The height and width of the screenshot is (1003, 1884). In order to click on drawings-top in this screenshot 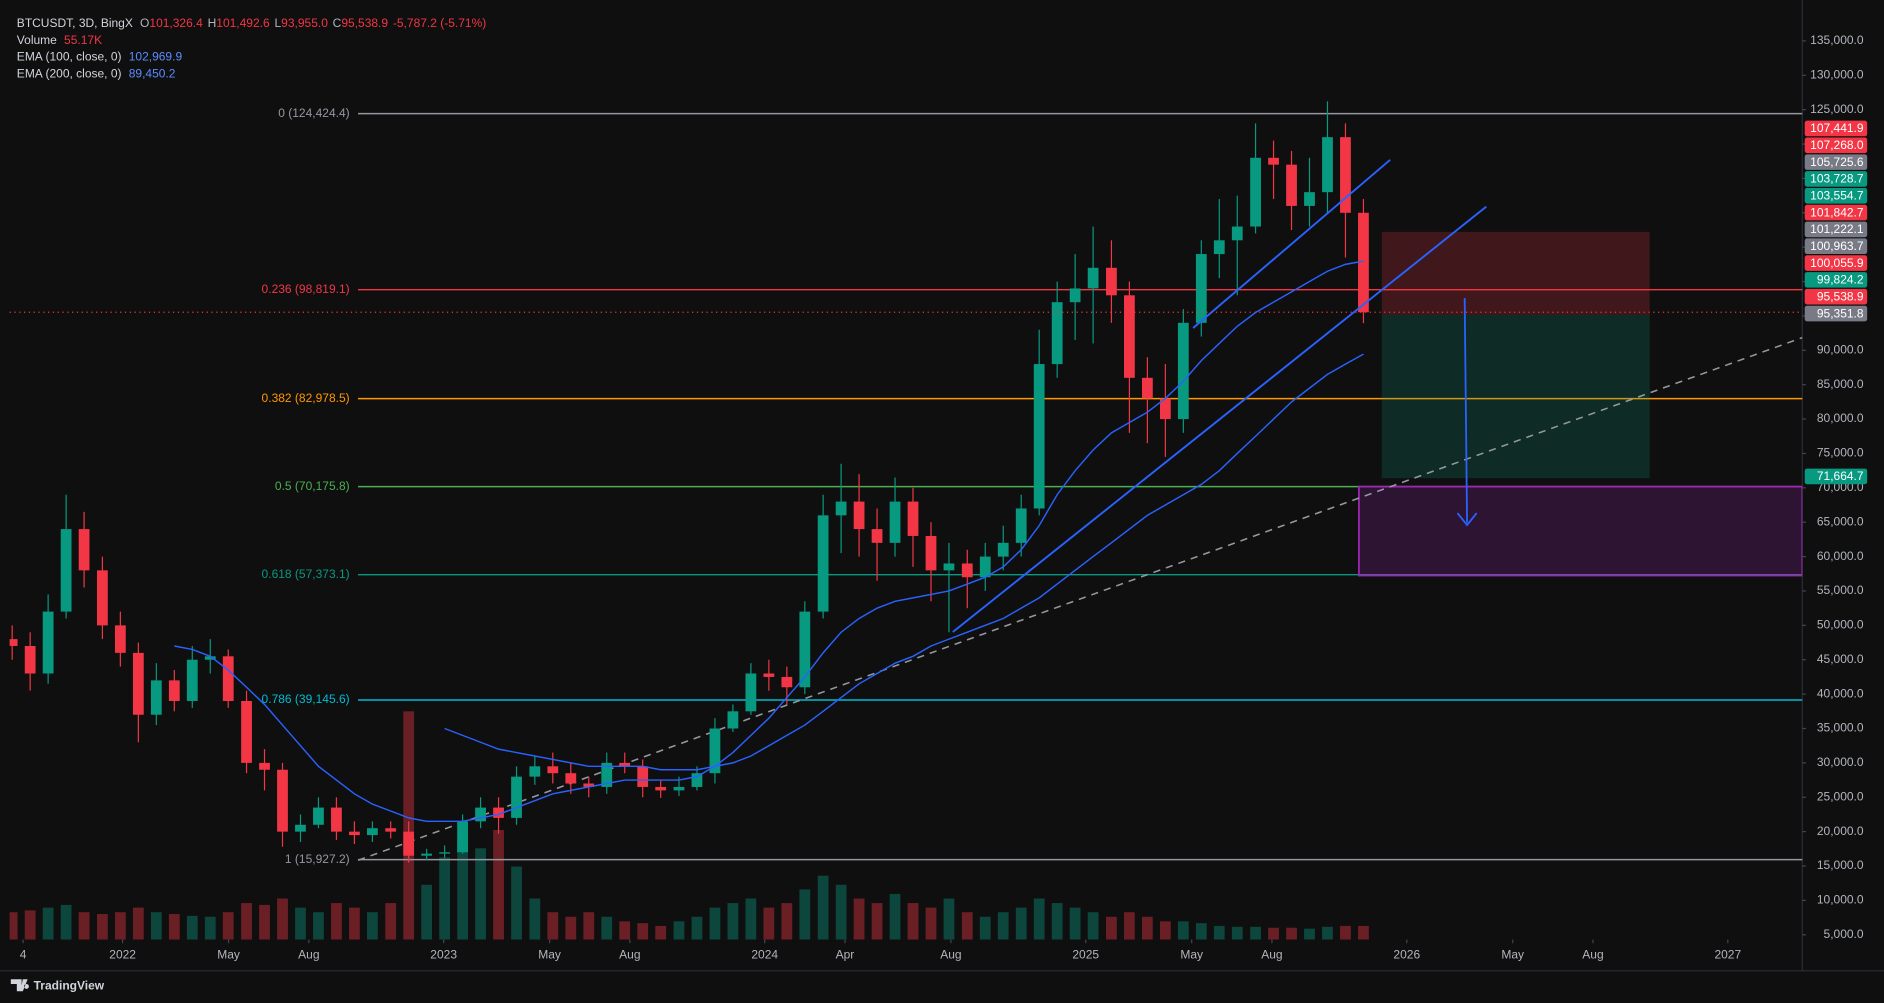, I will do `click(1219, 396)`.